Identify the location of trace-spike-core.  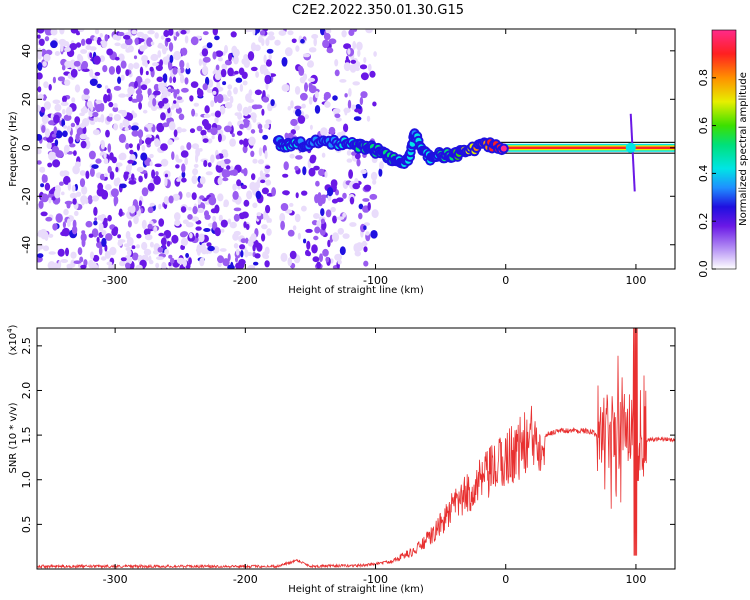
(630, 147).